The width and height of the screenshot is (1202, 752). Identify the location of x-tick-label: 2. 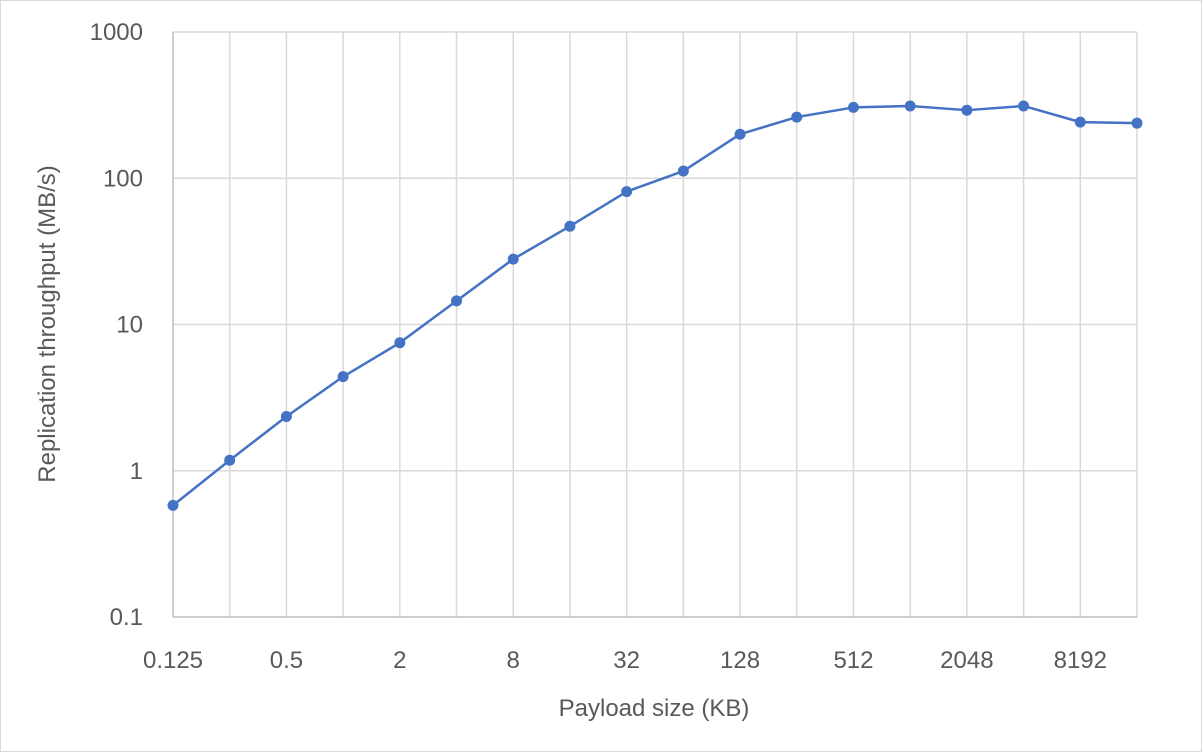
(399, 660).